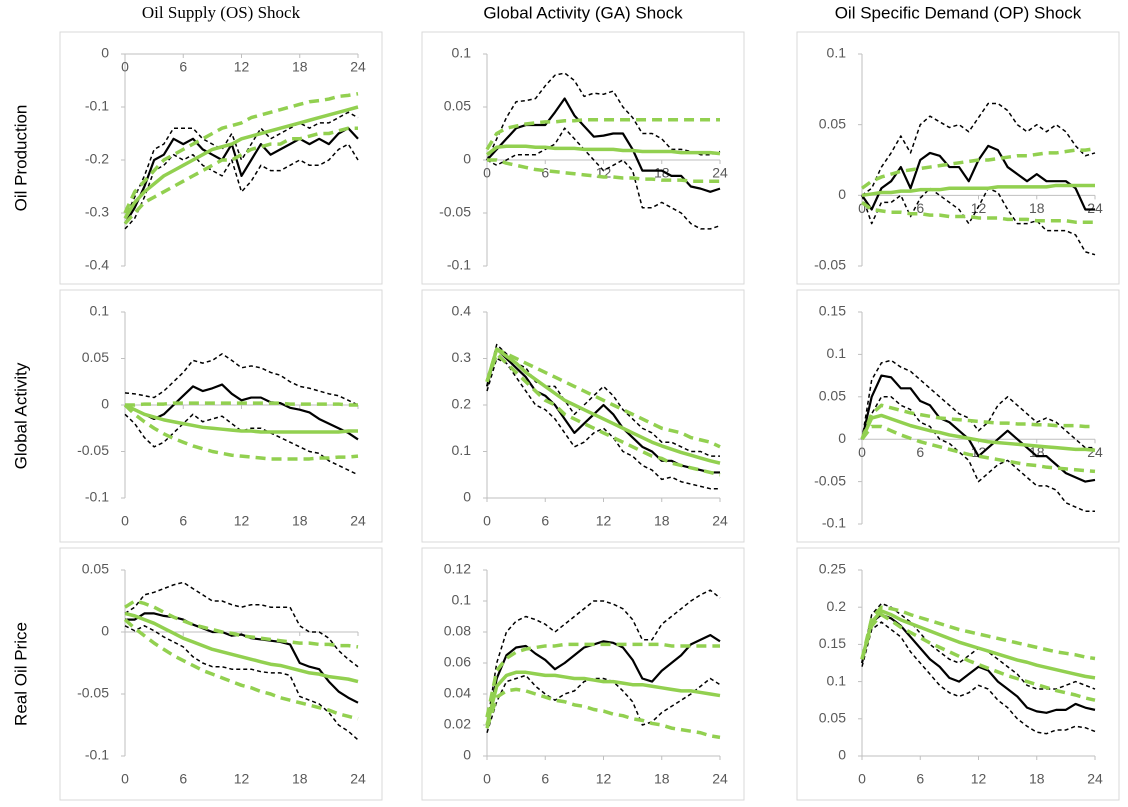 The height and width of the screenshot is (807, 1128). I want to click on y-tick-label: 0.04, so click(457, 693).